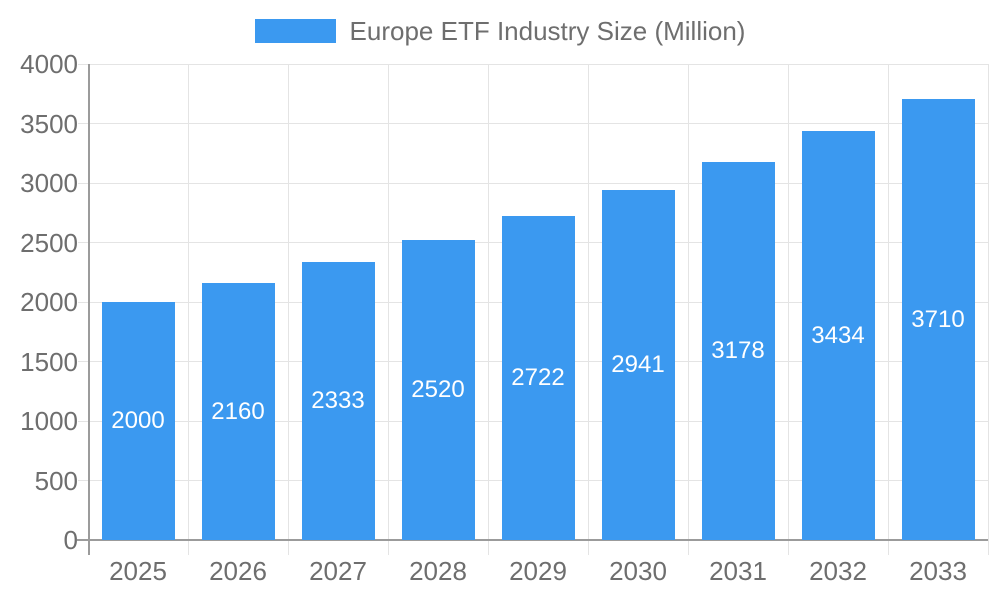 This screenshot has height=600, width=1000. What do you see at coordinates (532, 540) in the screenshot?
I see `x-axis-baseline` at bounding box center [532, 540].